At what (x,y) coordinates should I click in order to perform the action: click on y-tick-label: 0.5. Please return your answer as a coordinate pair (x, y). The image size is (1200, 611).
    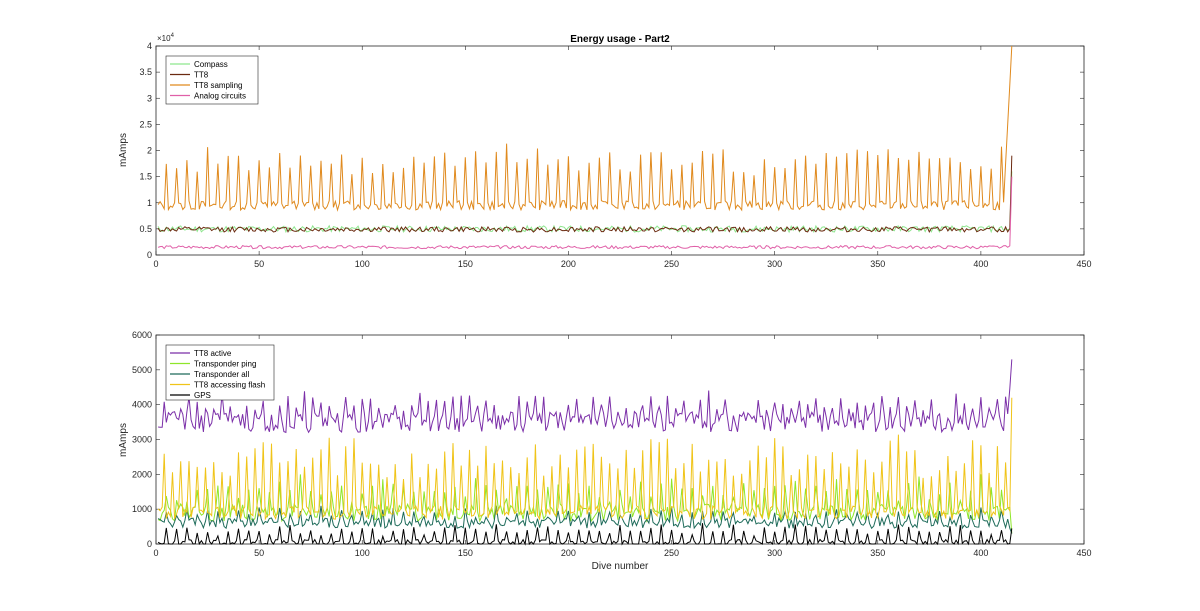
    Looking at the image, I should click on (145, 229).